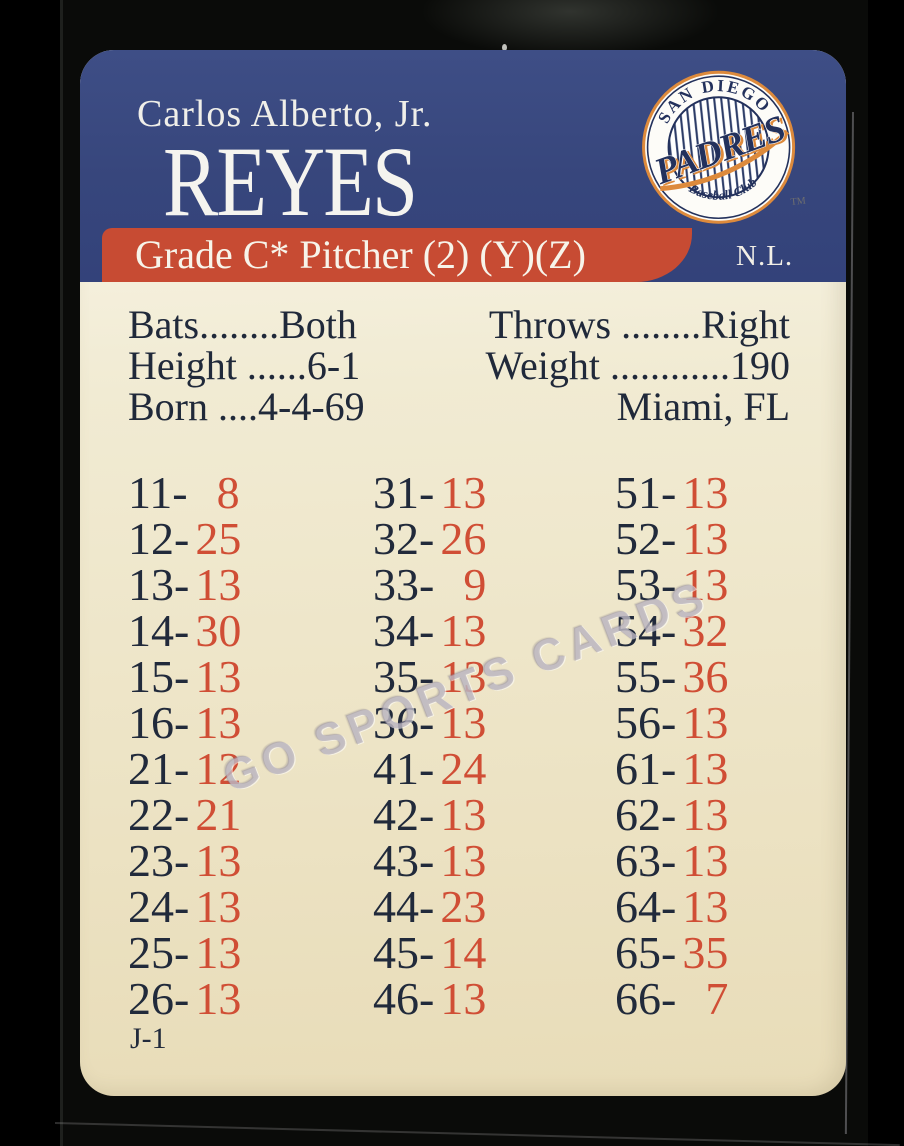 This screenshot has height=1146, width=904. I want to click on bio-stat-line: Miami, FL, so click(703, 406).